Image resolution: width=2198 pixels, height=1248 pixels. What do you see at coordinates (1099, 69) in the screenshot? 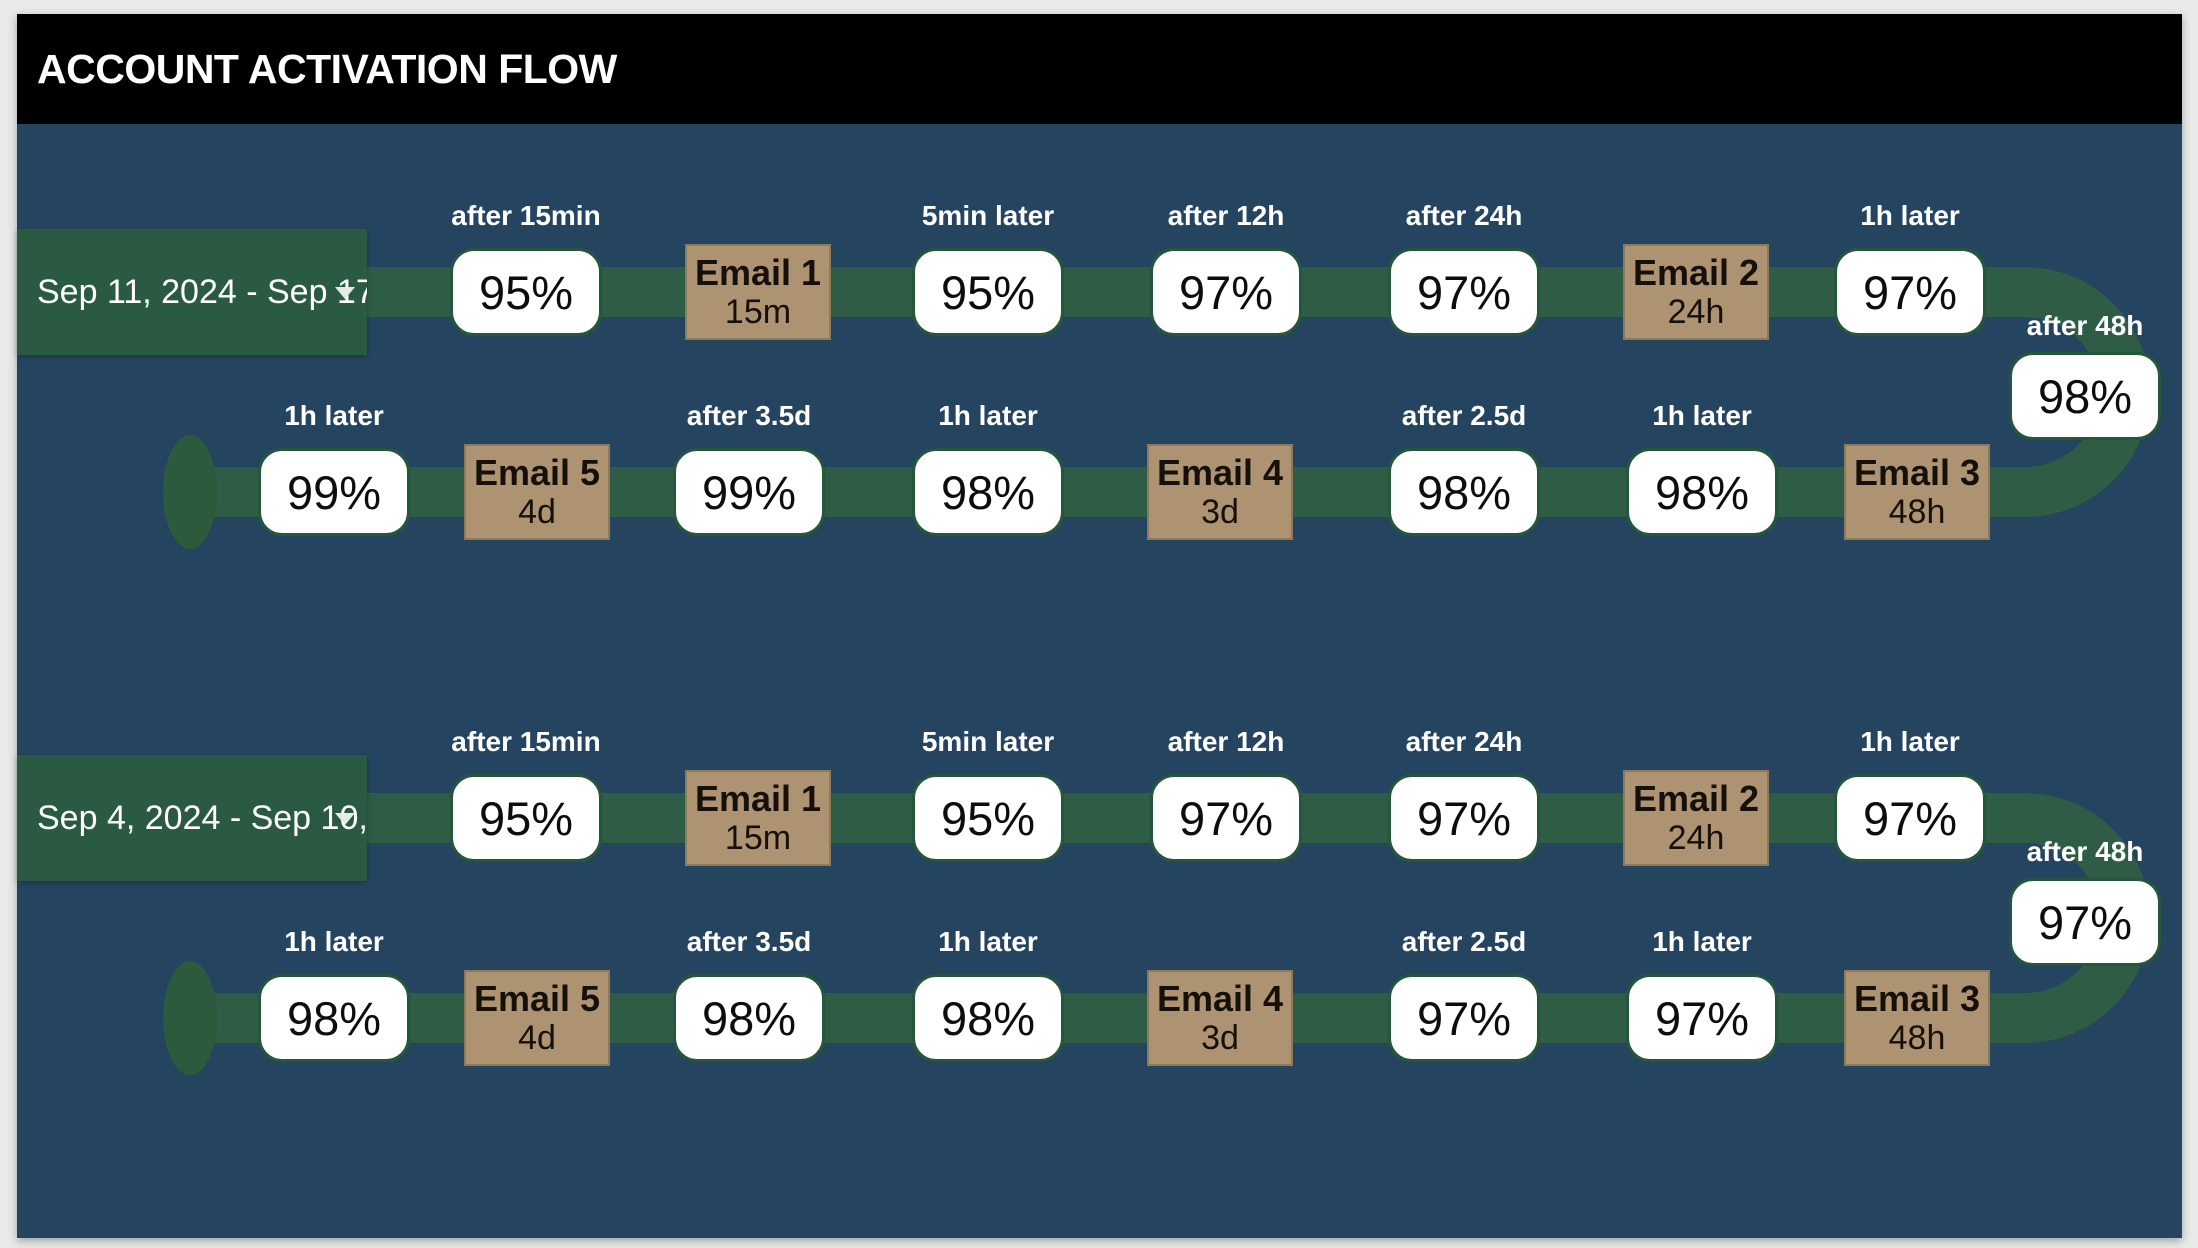
I see `report-header: ACCOUNT ACTIVATION FLOW` at bounding box center [1099, 69].